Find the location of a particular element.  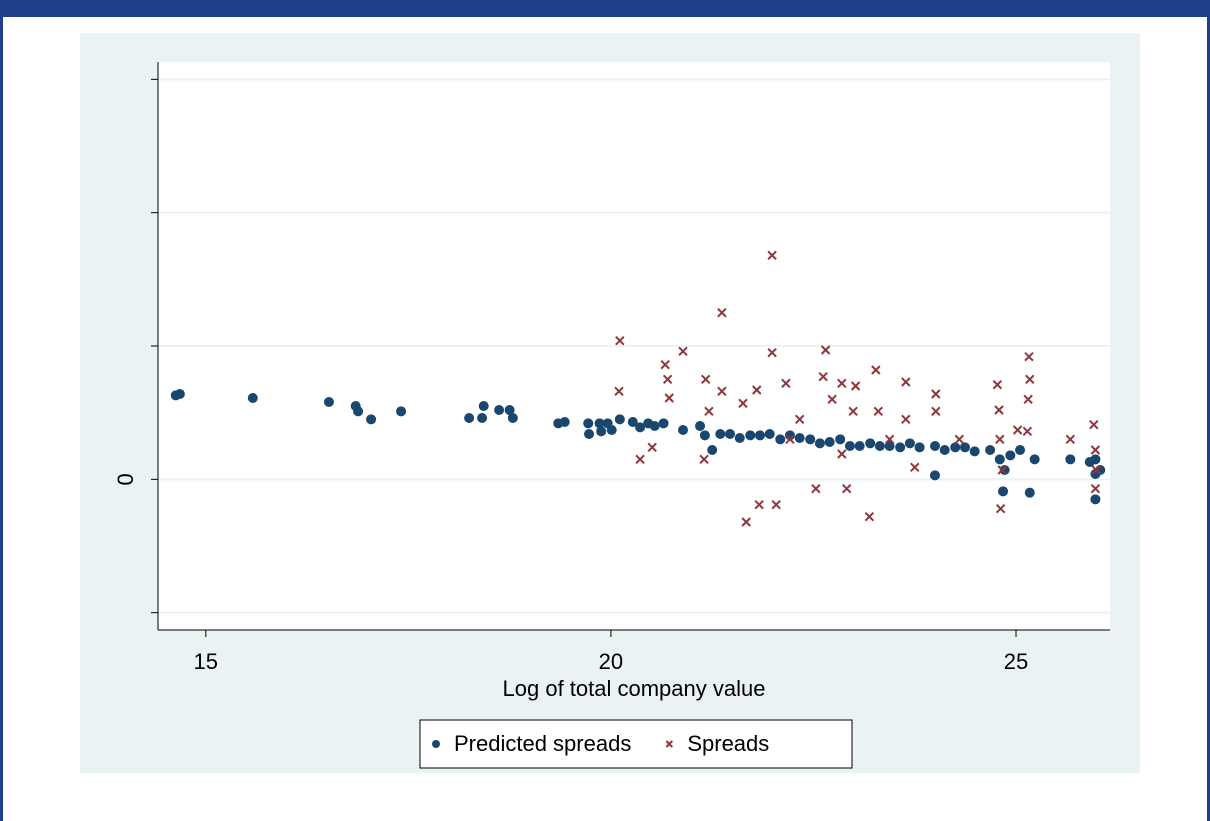

right-border is located at coordinates (1208, 419).